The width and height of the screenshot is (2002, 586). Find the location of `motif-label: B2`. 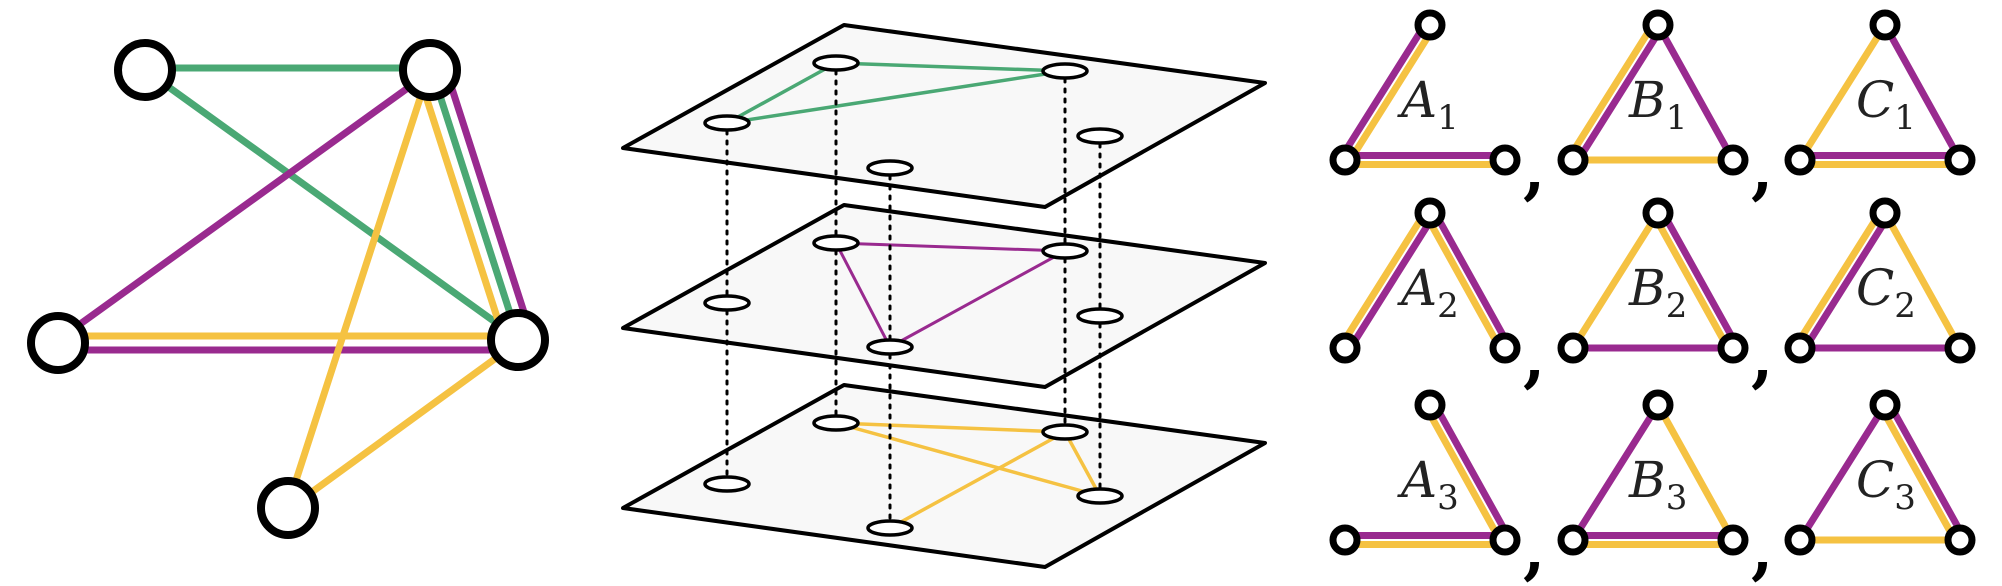

motif-label: B2 is located at coordinates (1657, 292).